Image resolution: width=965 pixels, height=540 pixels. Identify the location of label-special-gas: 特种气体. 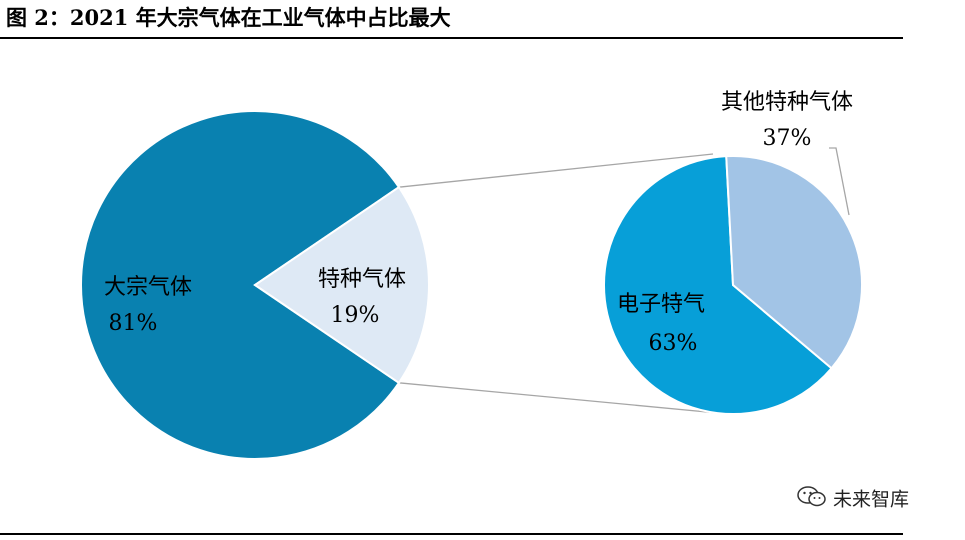
(362, 279).